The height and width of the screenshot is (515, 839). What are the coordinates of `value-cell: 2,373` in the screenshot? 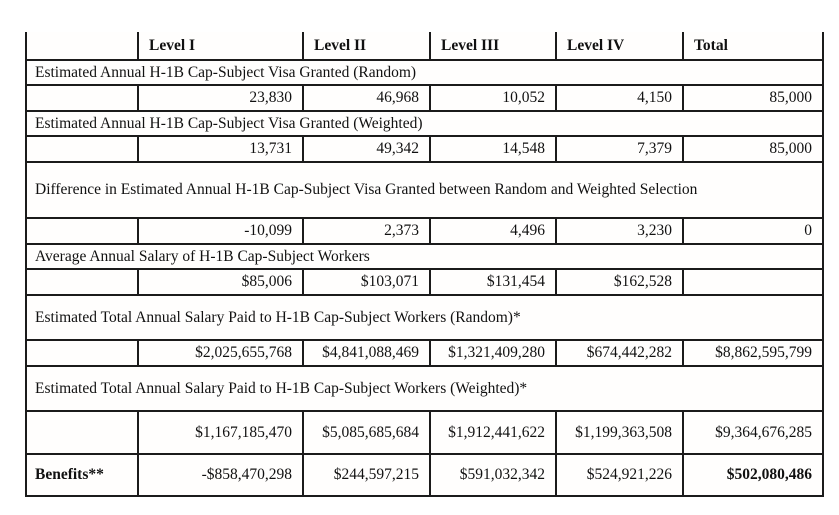 It's located at (366, 231).